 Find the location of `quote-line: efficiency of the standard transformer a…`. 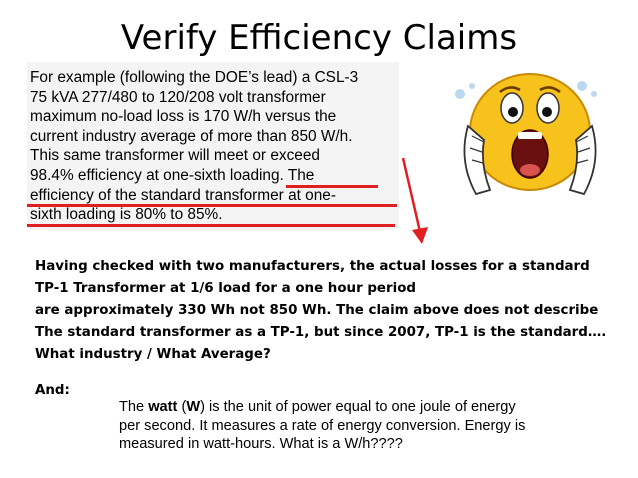

quote-line: efficiency of the standard transformer a… is located at coordinates (183, 195).